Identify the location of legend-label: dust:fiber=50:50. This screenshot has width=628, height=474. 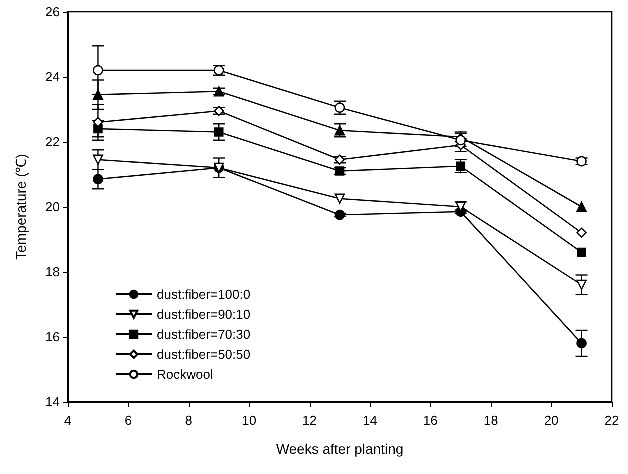
(204, 354).